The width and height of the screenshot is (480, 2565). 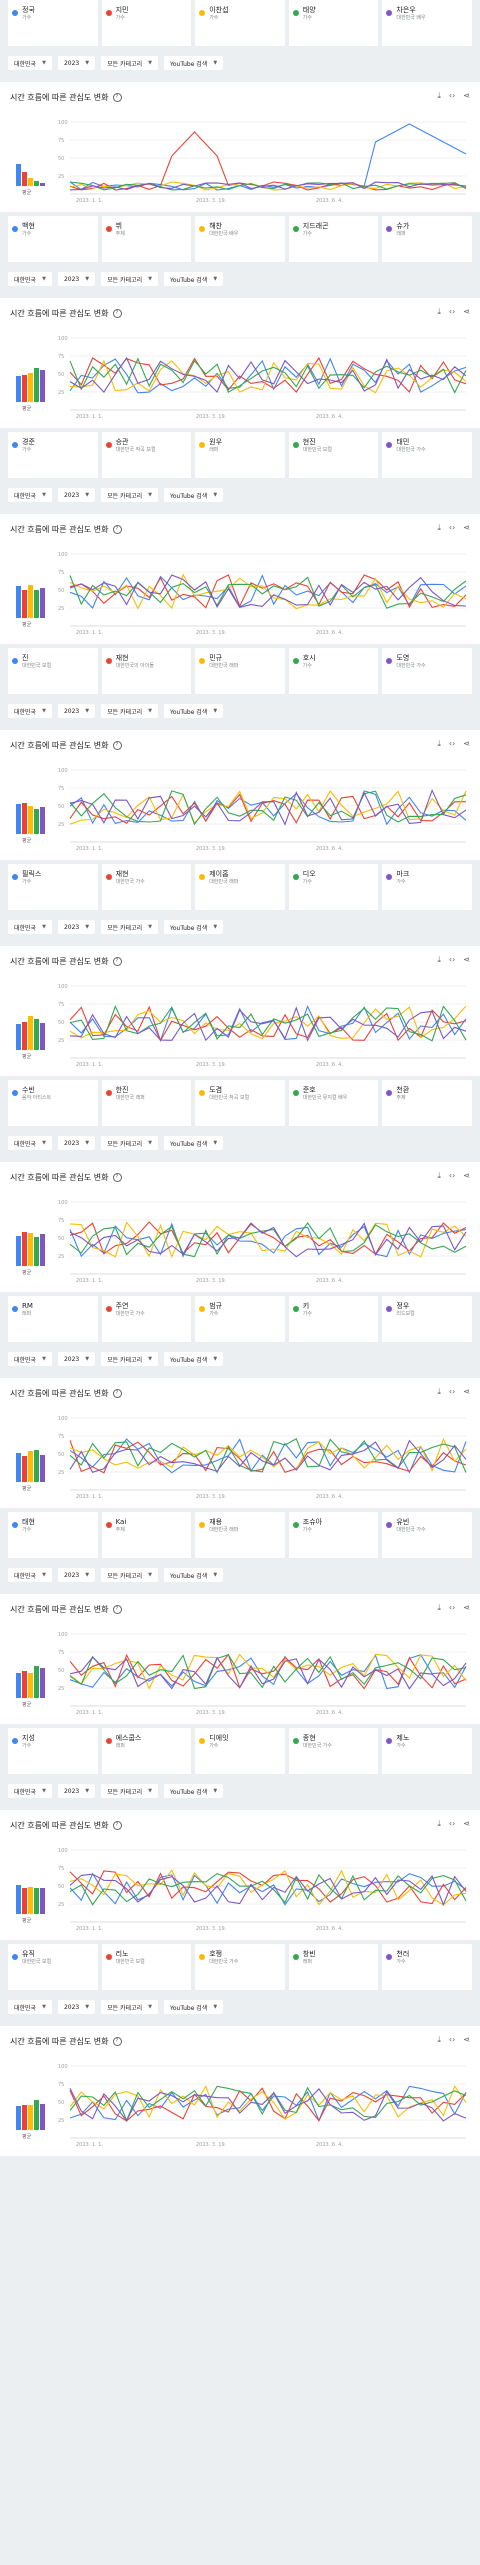 I want to click on compare-term-chip: 진 대한민국 보컬, so click(x=53, y=671).